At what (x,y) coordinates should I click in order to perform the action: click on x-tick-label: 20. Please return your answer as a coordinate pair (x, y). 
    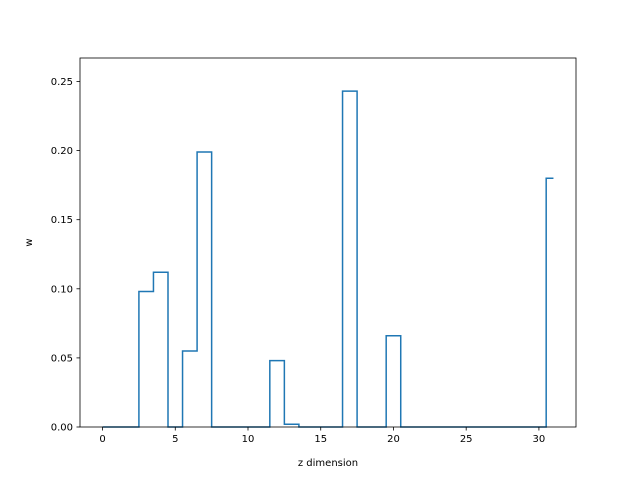
    Looking at the image, I should click on (393, 439).